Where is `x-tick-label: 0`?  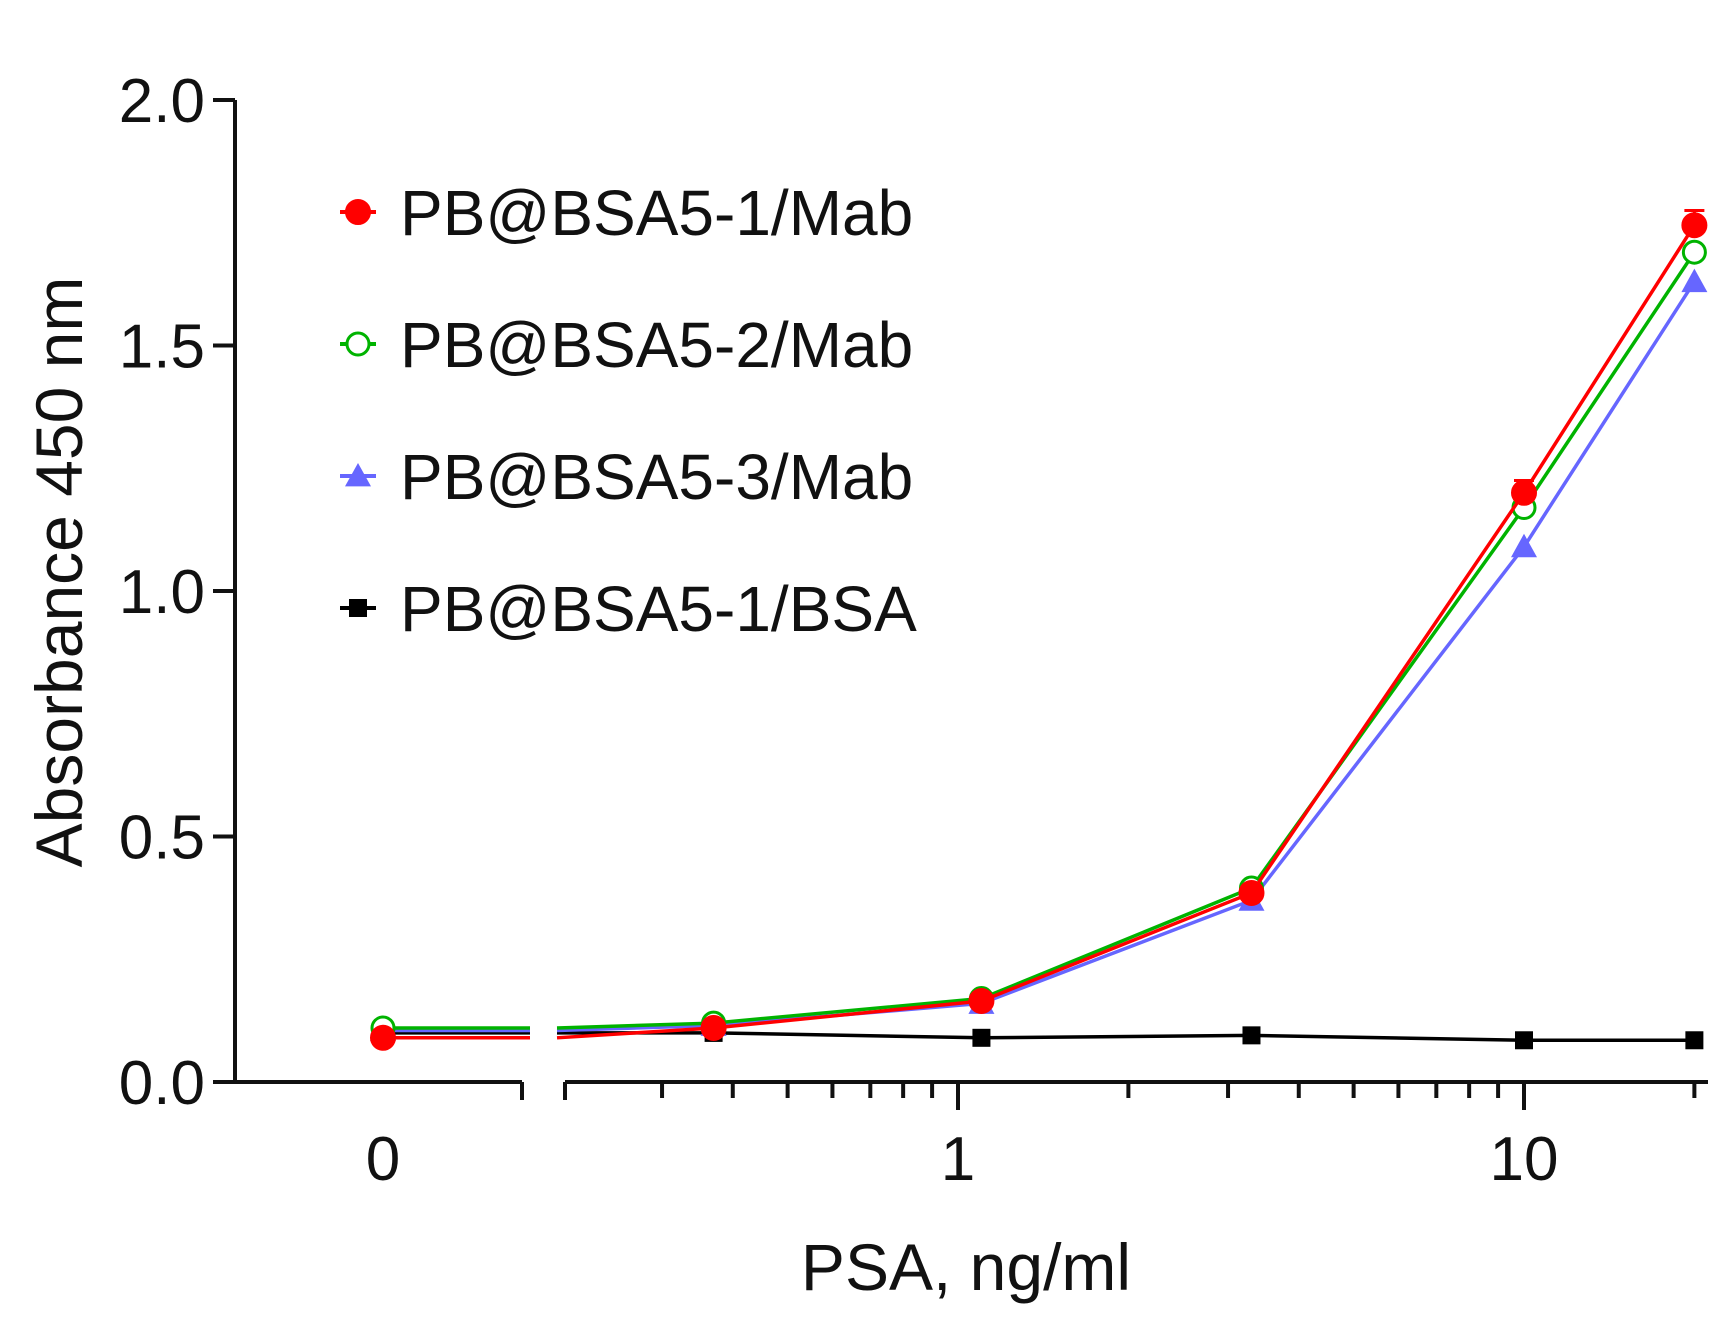 x-tick-label: 0 is located at coordinates (383, 1159).